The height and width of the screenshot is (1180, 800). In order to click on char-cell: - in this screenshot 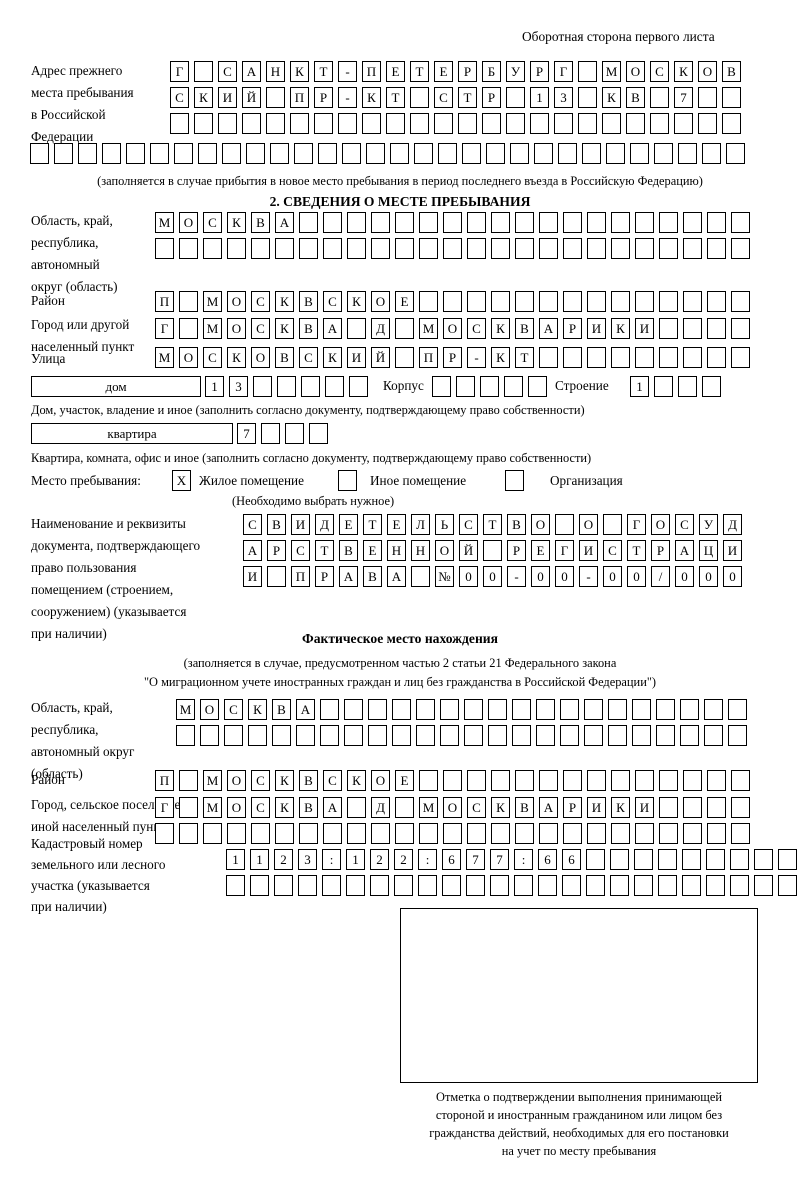, I will do `click(588, 576)`.